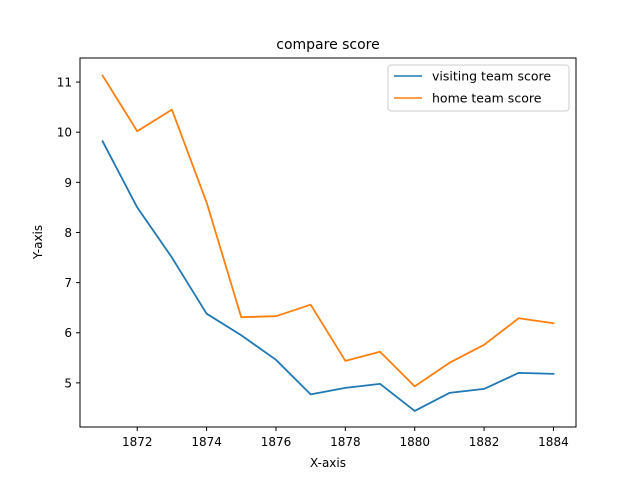  Describe the element at coordinates (553, 442) in the screenshot. I see `x-tick-label: 1884` at that location.